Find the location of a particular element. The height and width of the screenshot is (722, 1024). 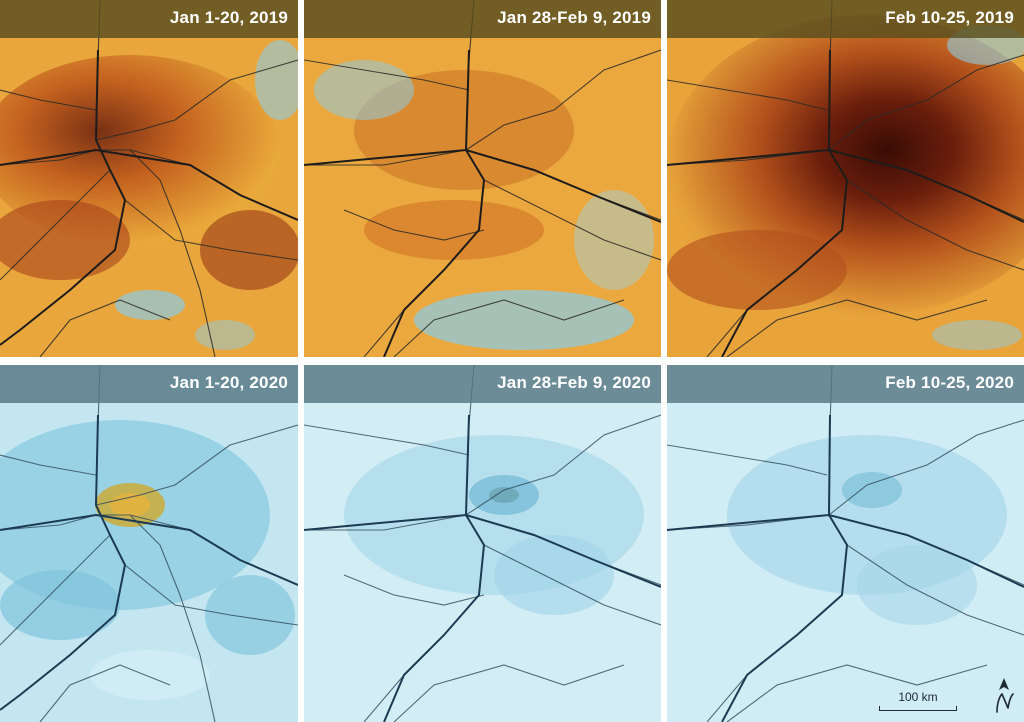

date-range-label: Feb 10-25, 2020 is located at coordinates (949, 382).